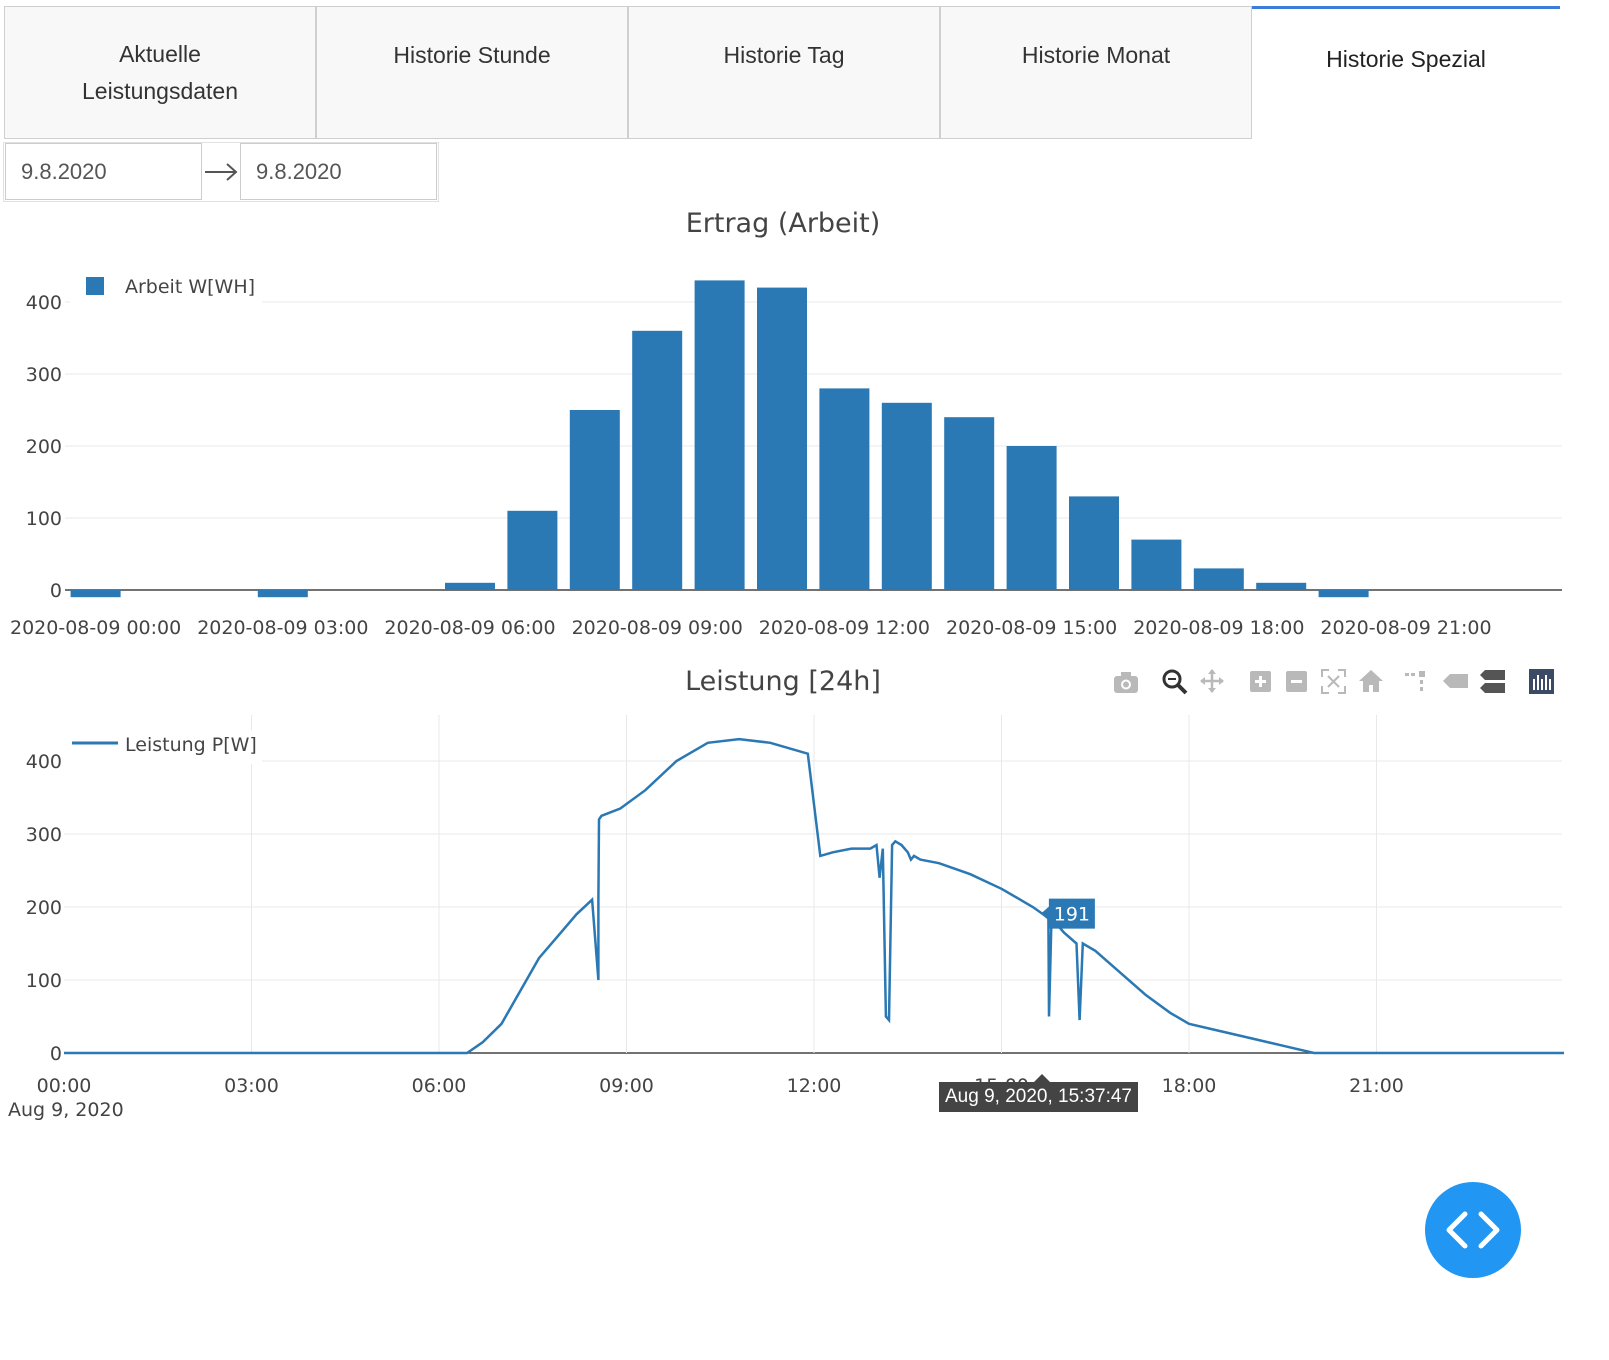  I want to click on arrow-right-icon, so click(221, 172).